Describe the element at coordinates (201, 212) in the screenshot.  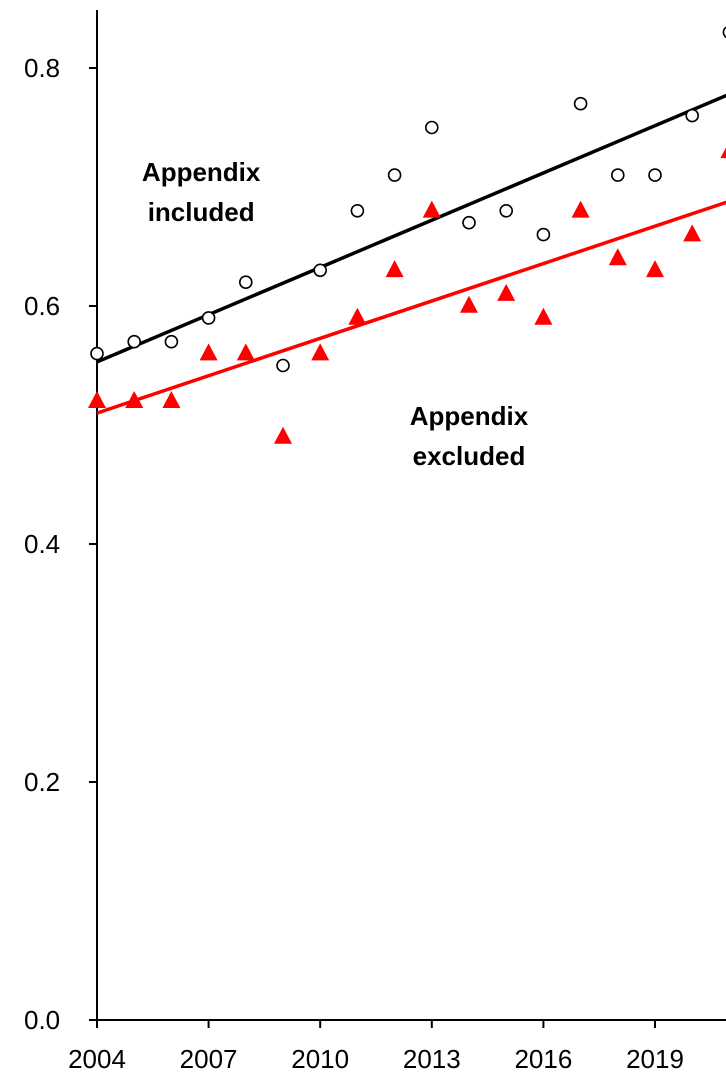
I see `annotation-line: included` at that location.